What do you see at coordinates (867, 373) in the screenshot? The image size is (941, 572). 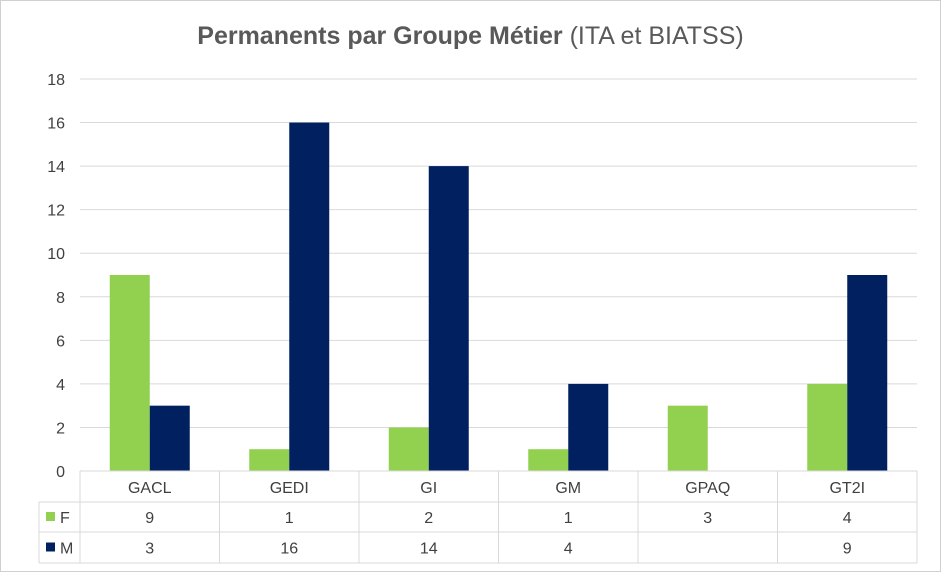 I see `bar-M-GT2I` at bounding box center [867, 373].